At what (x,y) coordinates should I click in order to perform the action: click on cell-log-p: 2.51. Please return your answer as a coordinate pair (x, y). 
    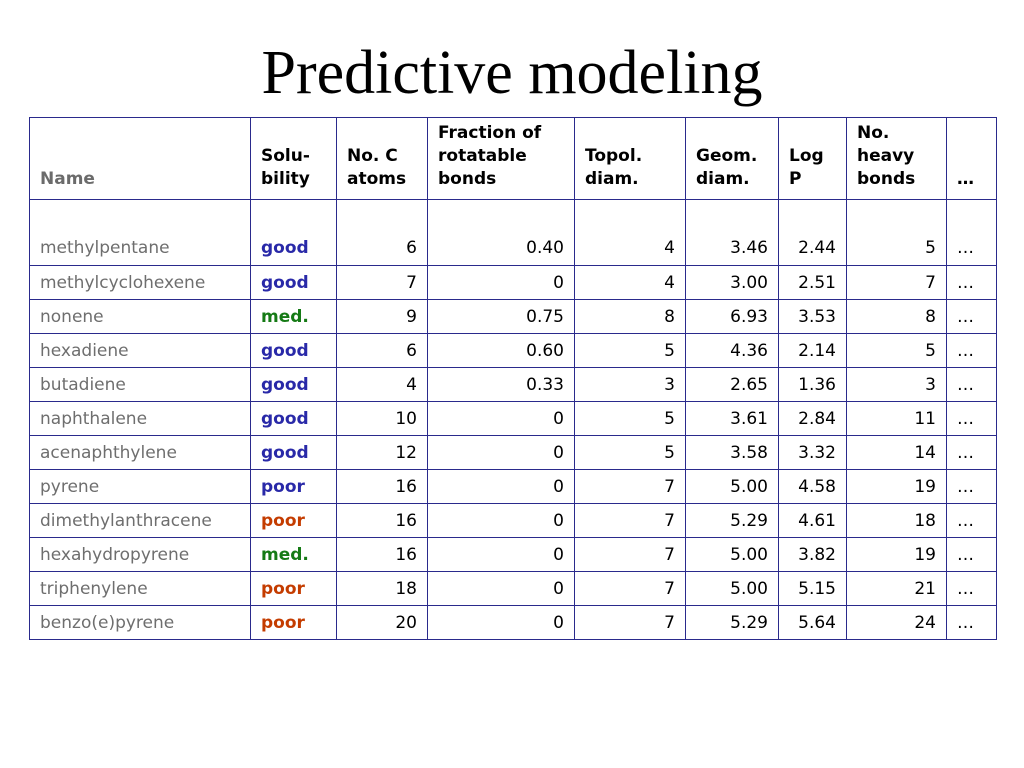
    Looking at the image, I should click on (812, 282).